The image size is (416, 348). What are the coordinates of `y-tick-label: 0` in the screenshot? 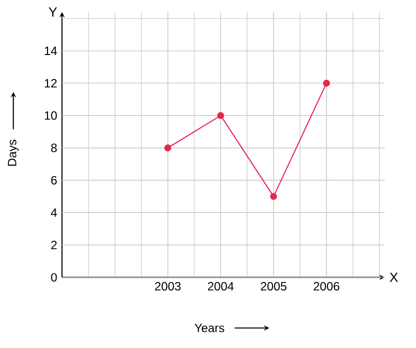 It's located at (54, 277).